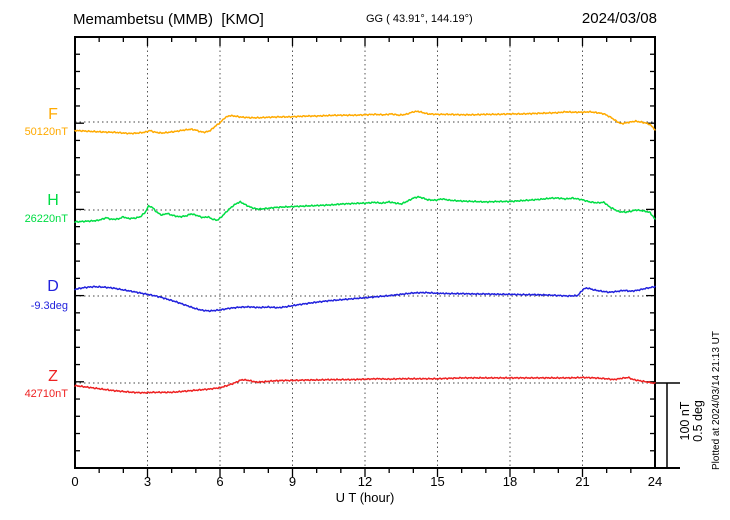 The height and width of the screenshot is (520, 730). Describe the element at coordinates (365, 122) in the screenshot. I see `f-trace` at that location.